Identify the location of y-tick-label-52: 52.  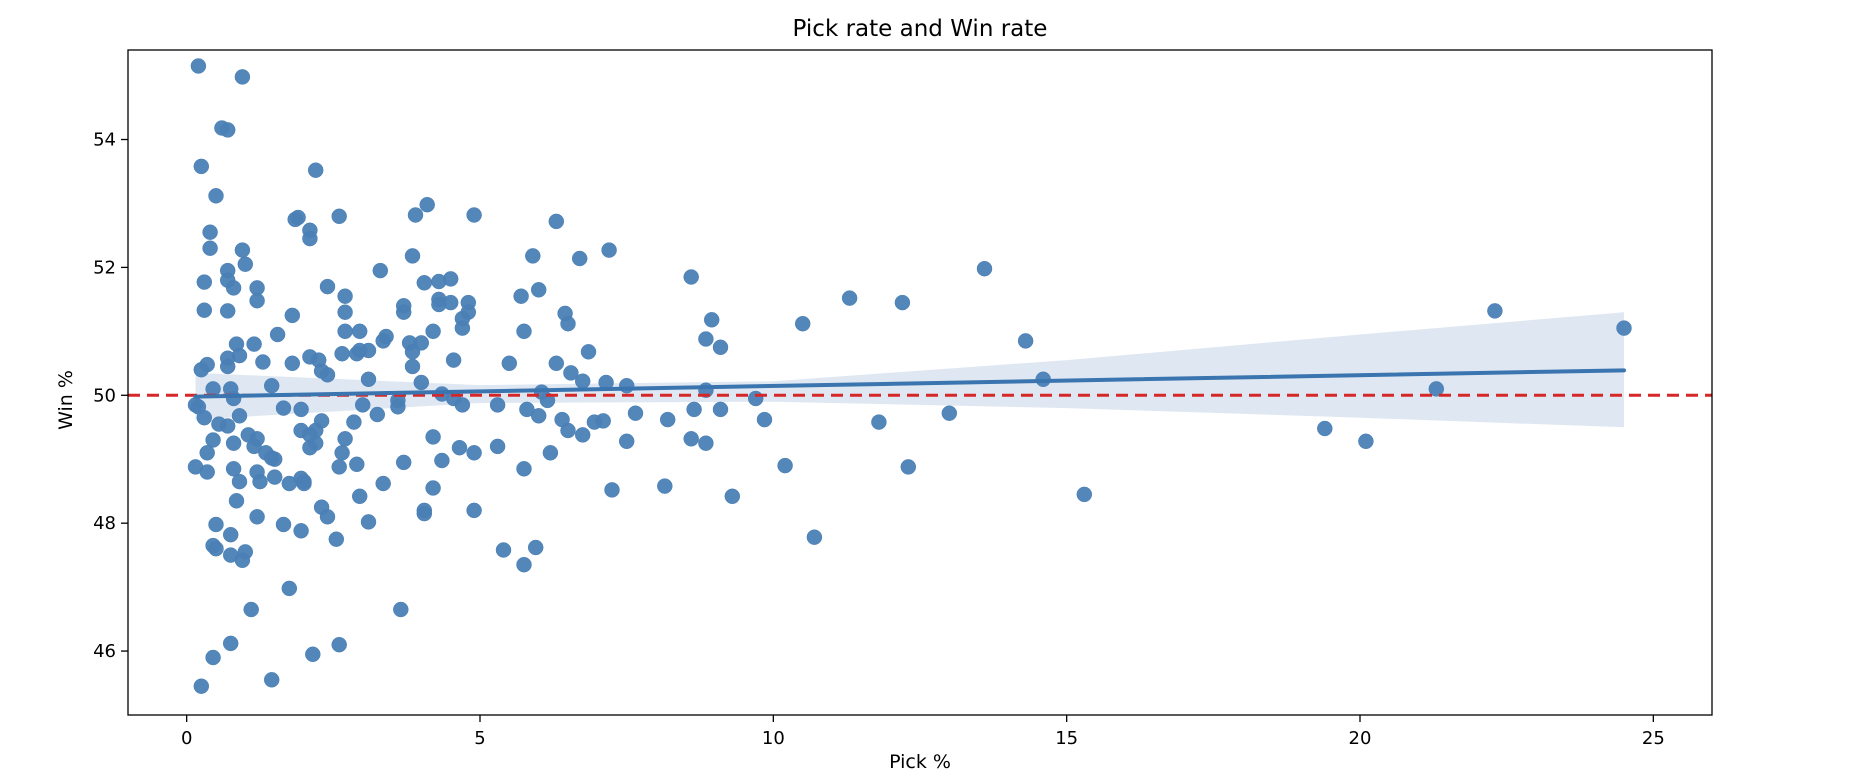
(104, 267).